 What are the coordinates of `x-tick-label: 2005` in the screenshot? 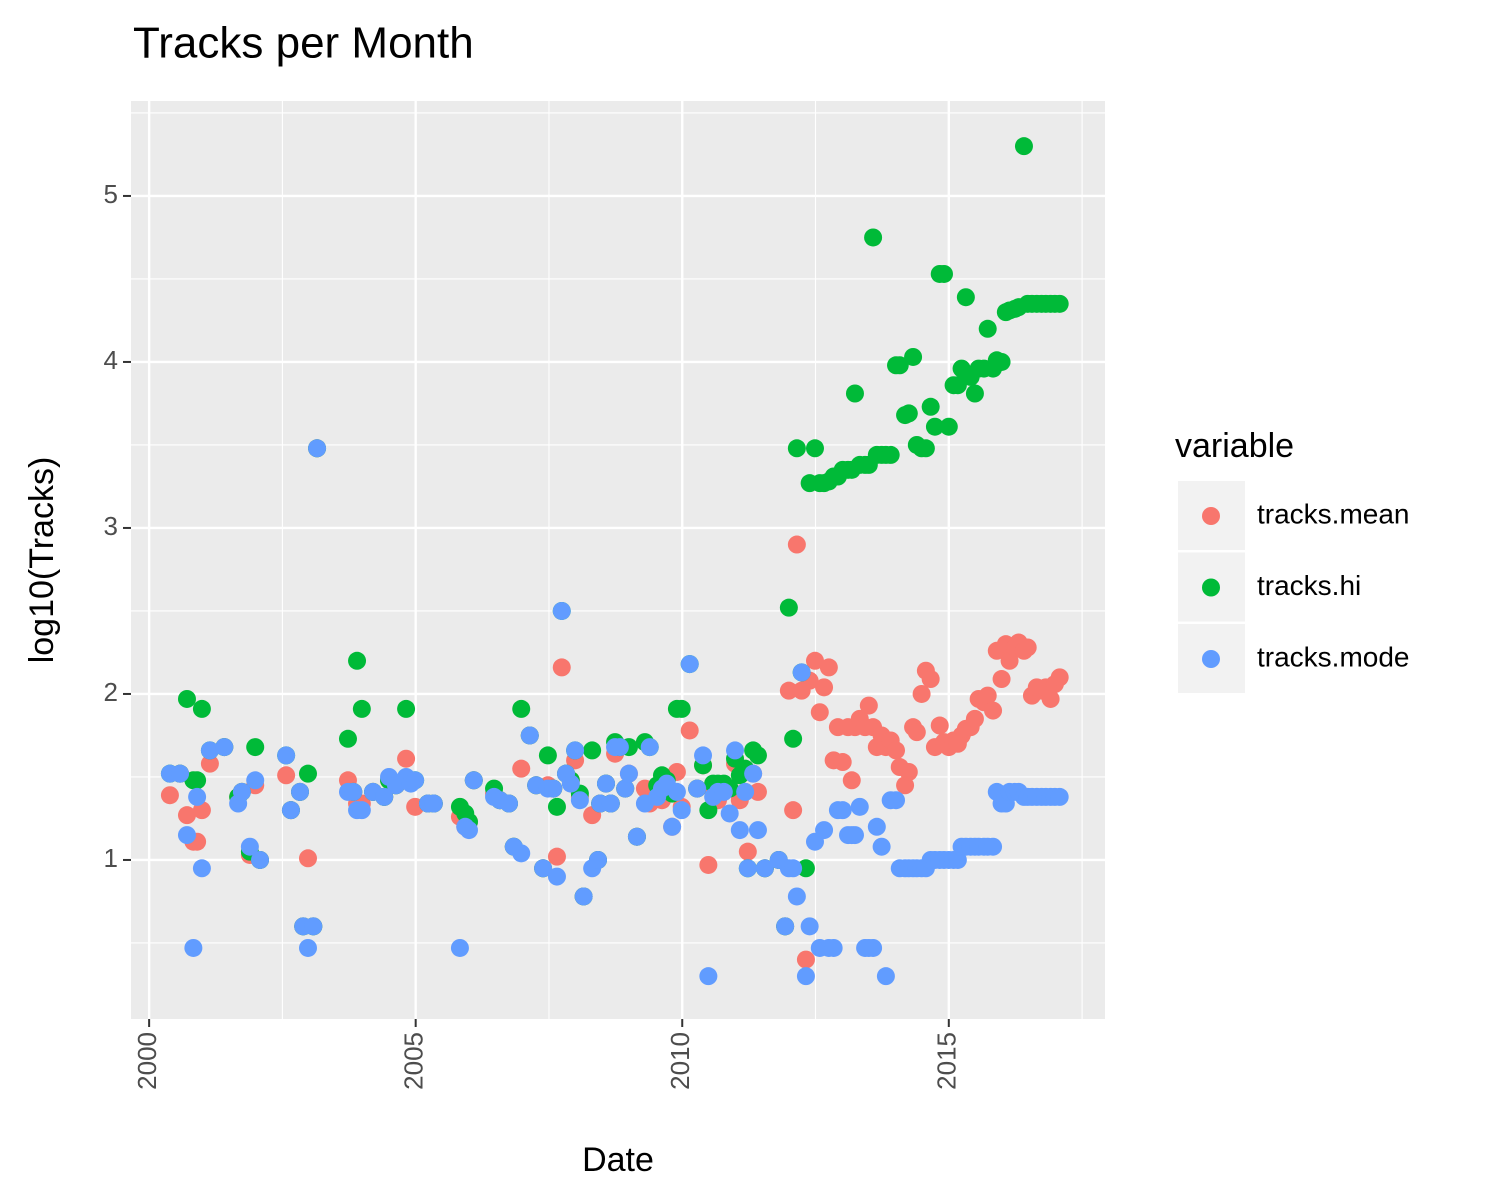 It's located at (414, 1061).